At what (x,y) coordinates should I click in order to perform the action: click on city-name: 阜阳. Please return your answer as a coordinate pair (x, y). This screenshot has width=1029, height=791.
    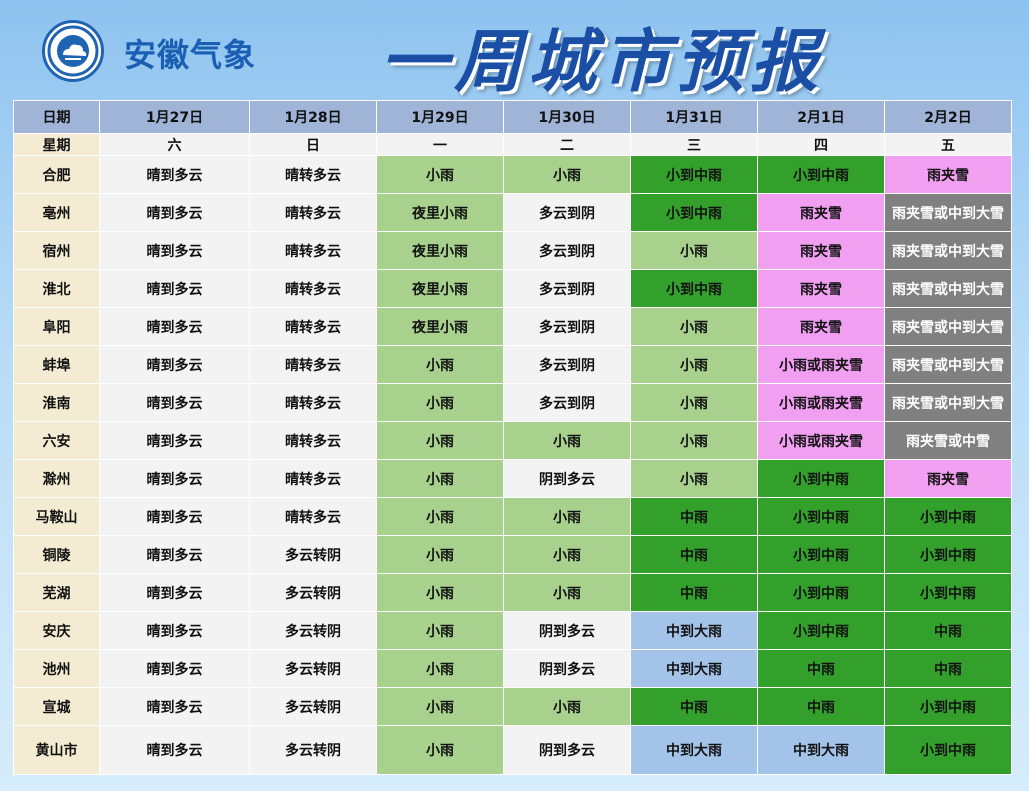
    Looking at the image, I should click on (56, 326).